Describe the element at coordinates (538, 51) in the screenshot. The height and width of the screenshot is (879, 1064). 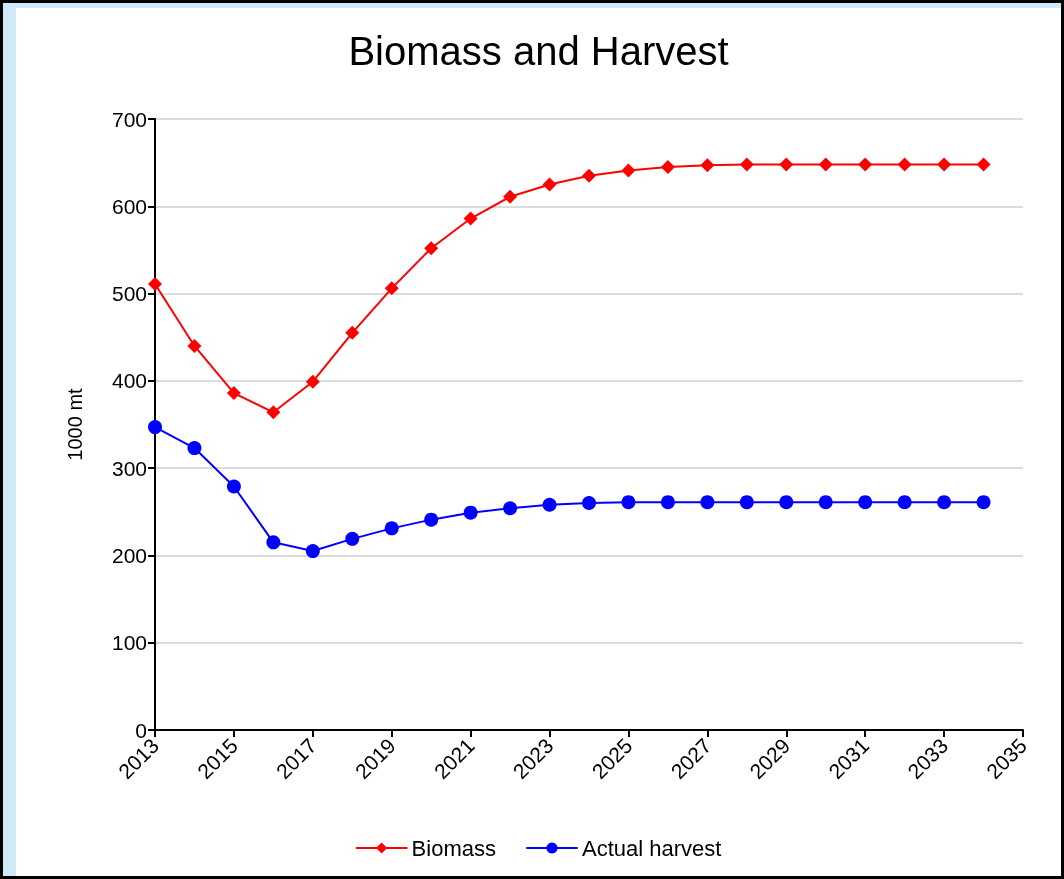
I see `chart-title: Biomass and Harvest` at that location.